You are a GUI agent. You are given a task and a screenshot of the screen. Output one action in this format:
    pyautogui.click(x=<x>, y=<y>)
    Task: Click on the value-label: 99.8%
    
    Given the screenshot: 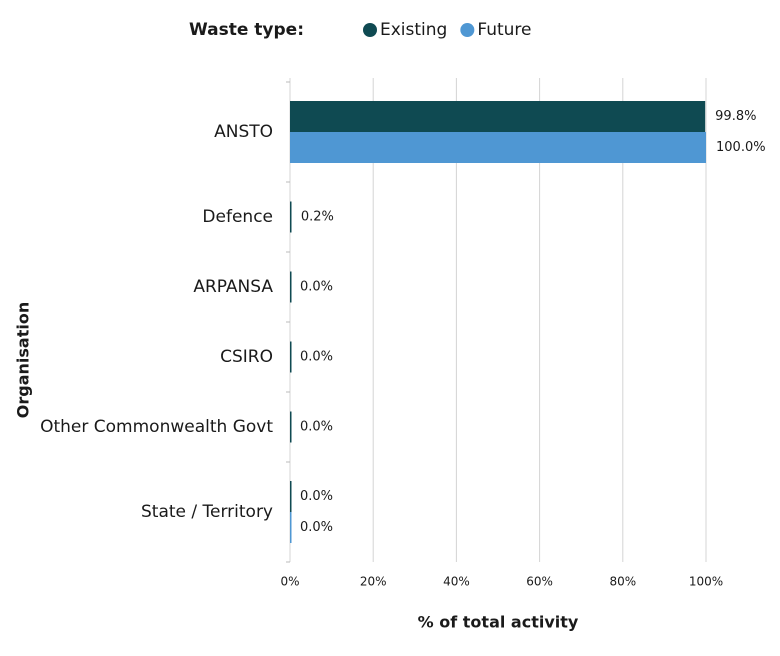 What is the action you would take?
    pyautogui.click(x=735, y=116)
    